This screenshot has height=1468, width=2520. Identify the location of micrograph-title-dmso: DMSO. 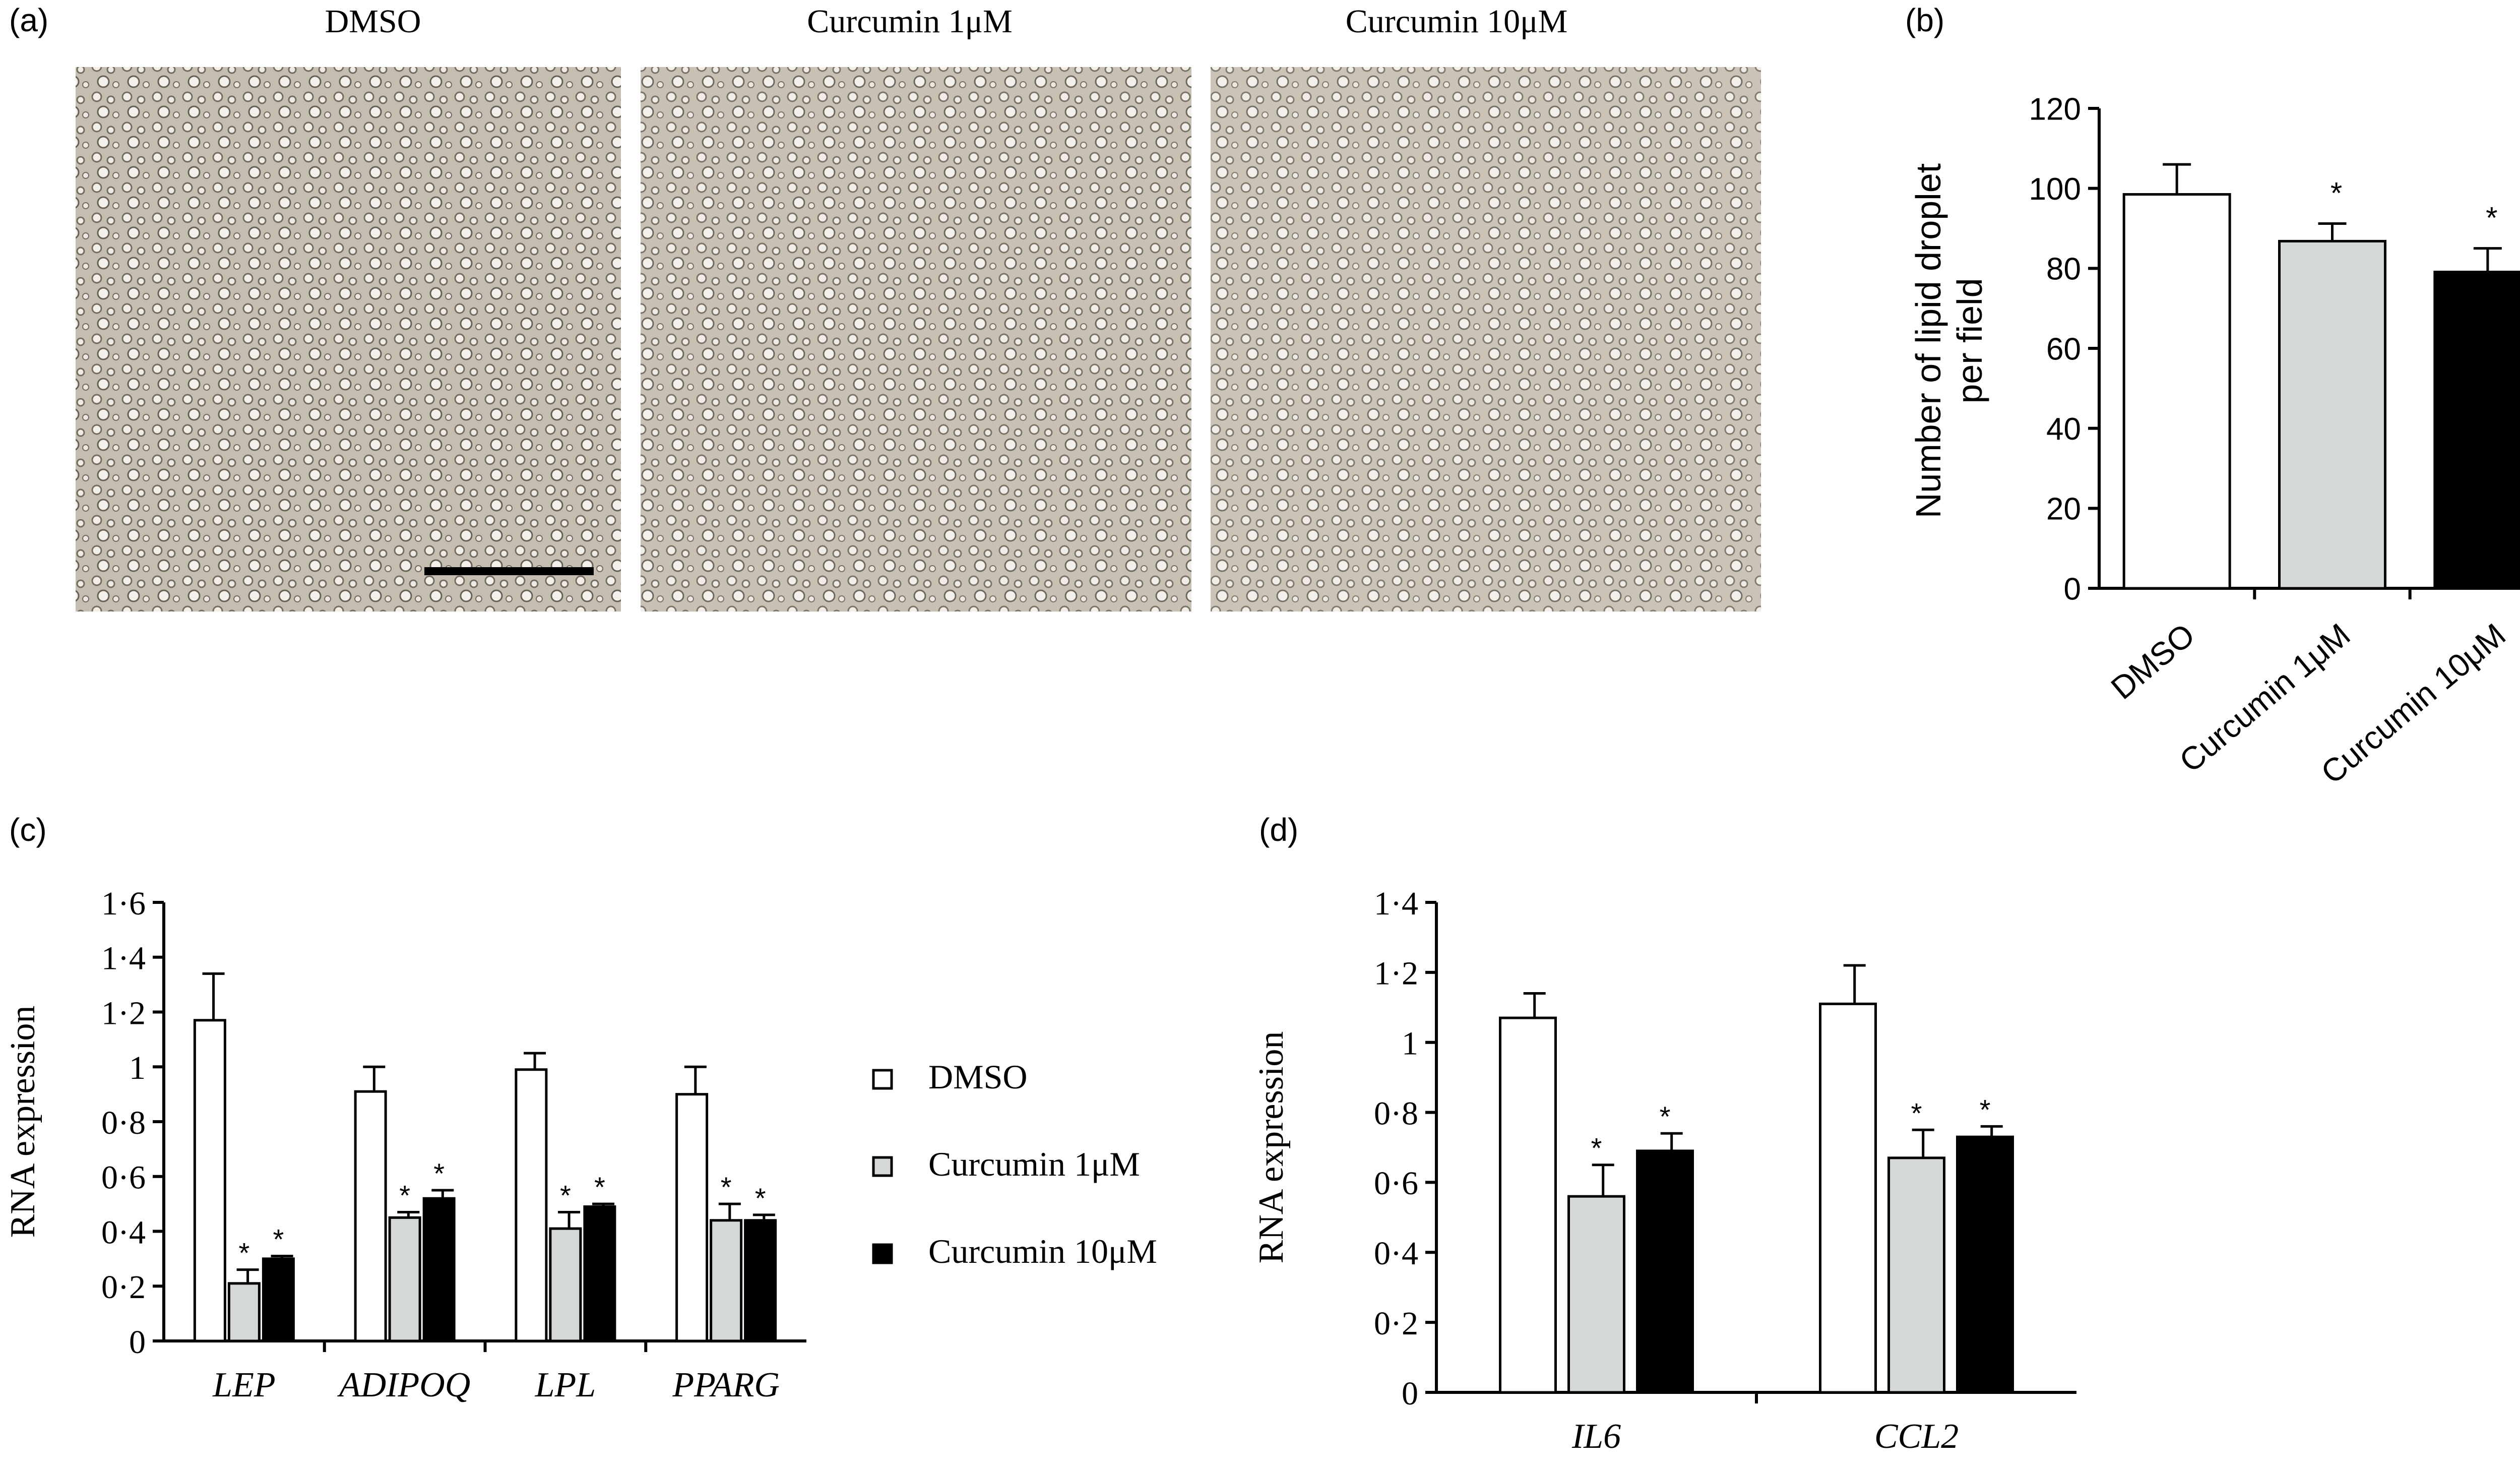
(373, 21).